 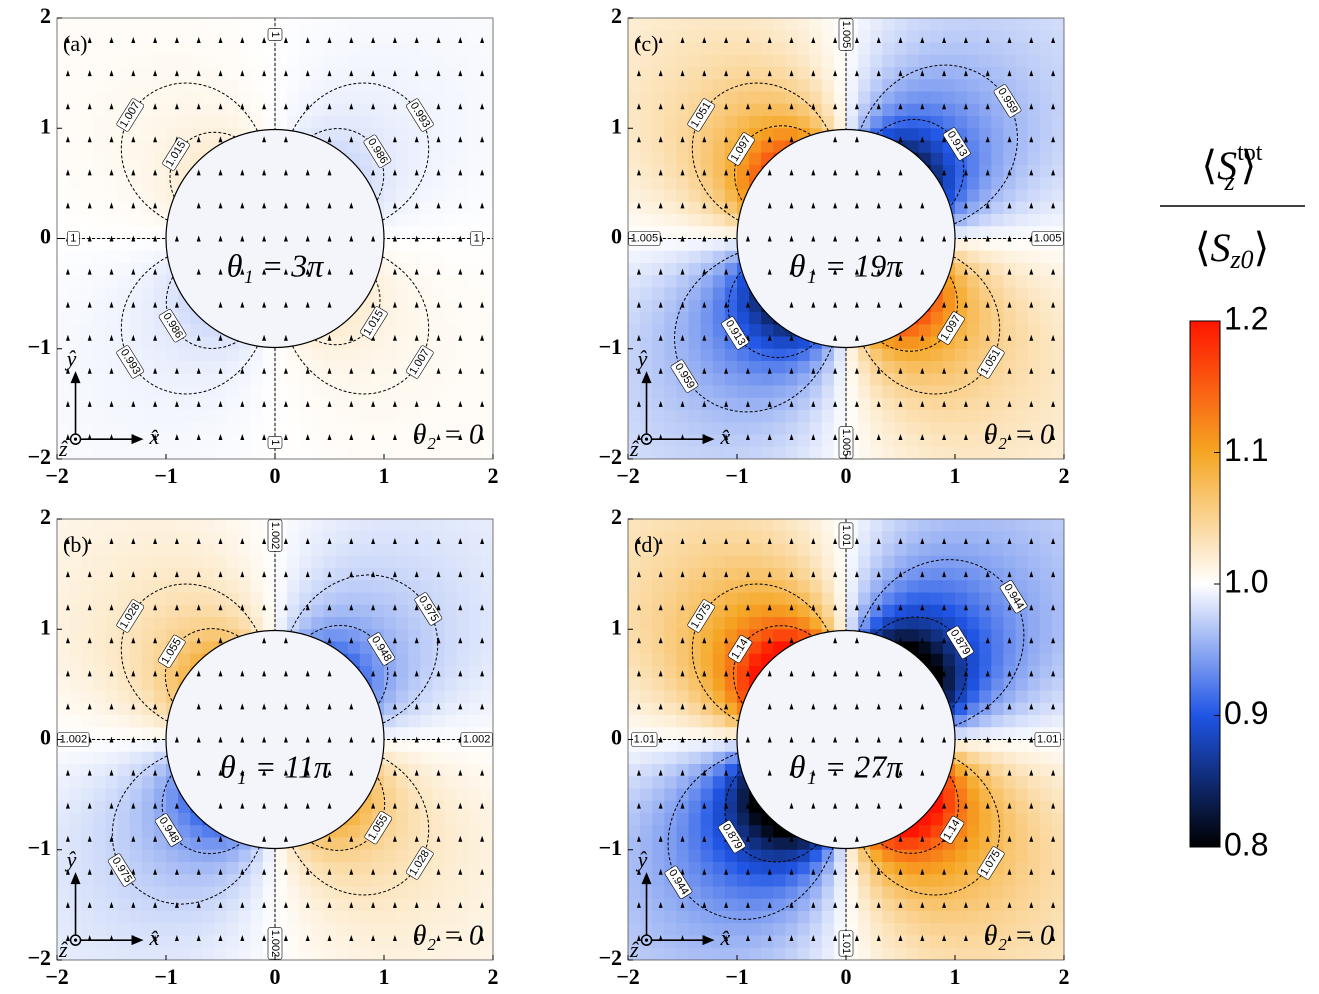 I want to click on x-tick-label: 1, so click(x=384, y=976).